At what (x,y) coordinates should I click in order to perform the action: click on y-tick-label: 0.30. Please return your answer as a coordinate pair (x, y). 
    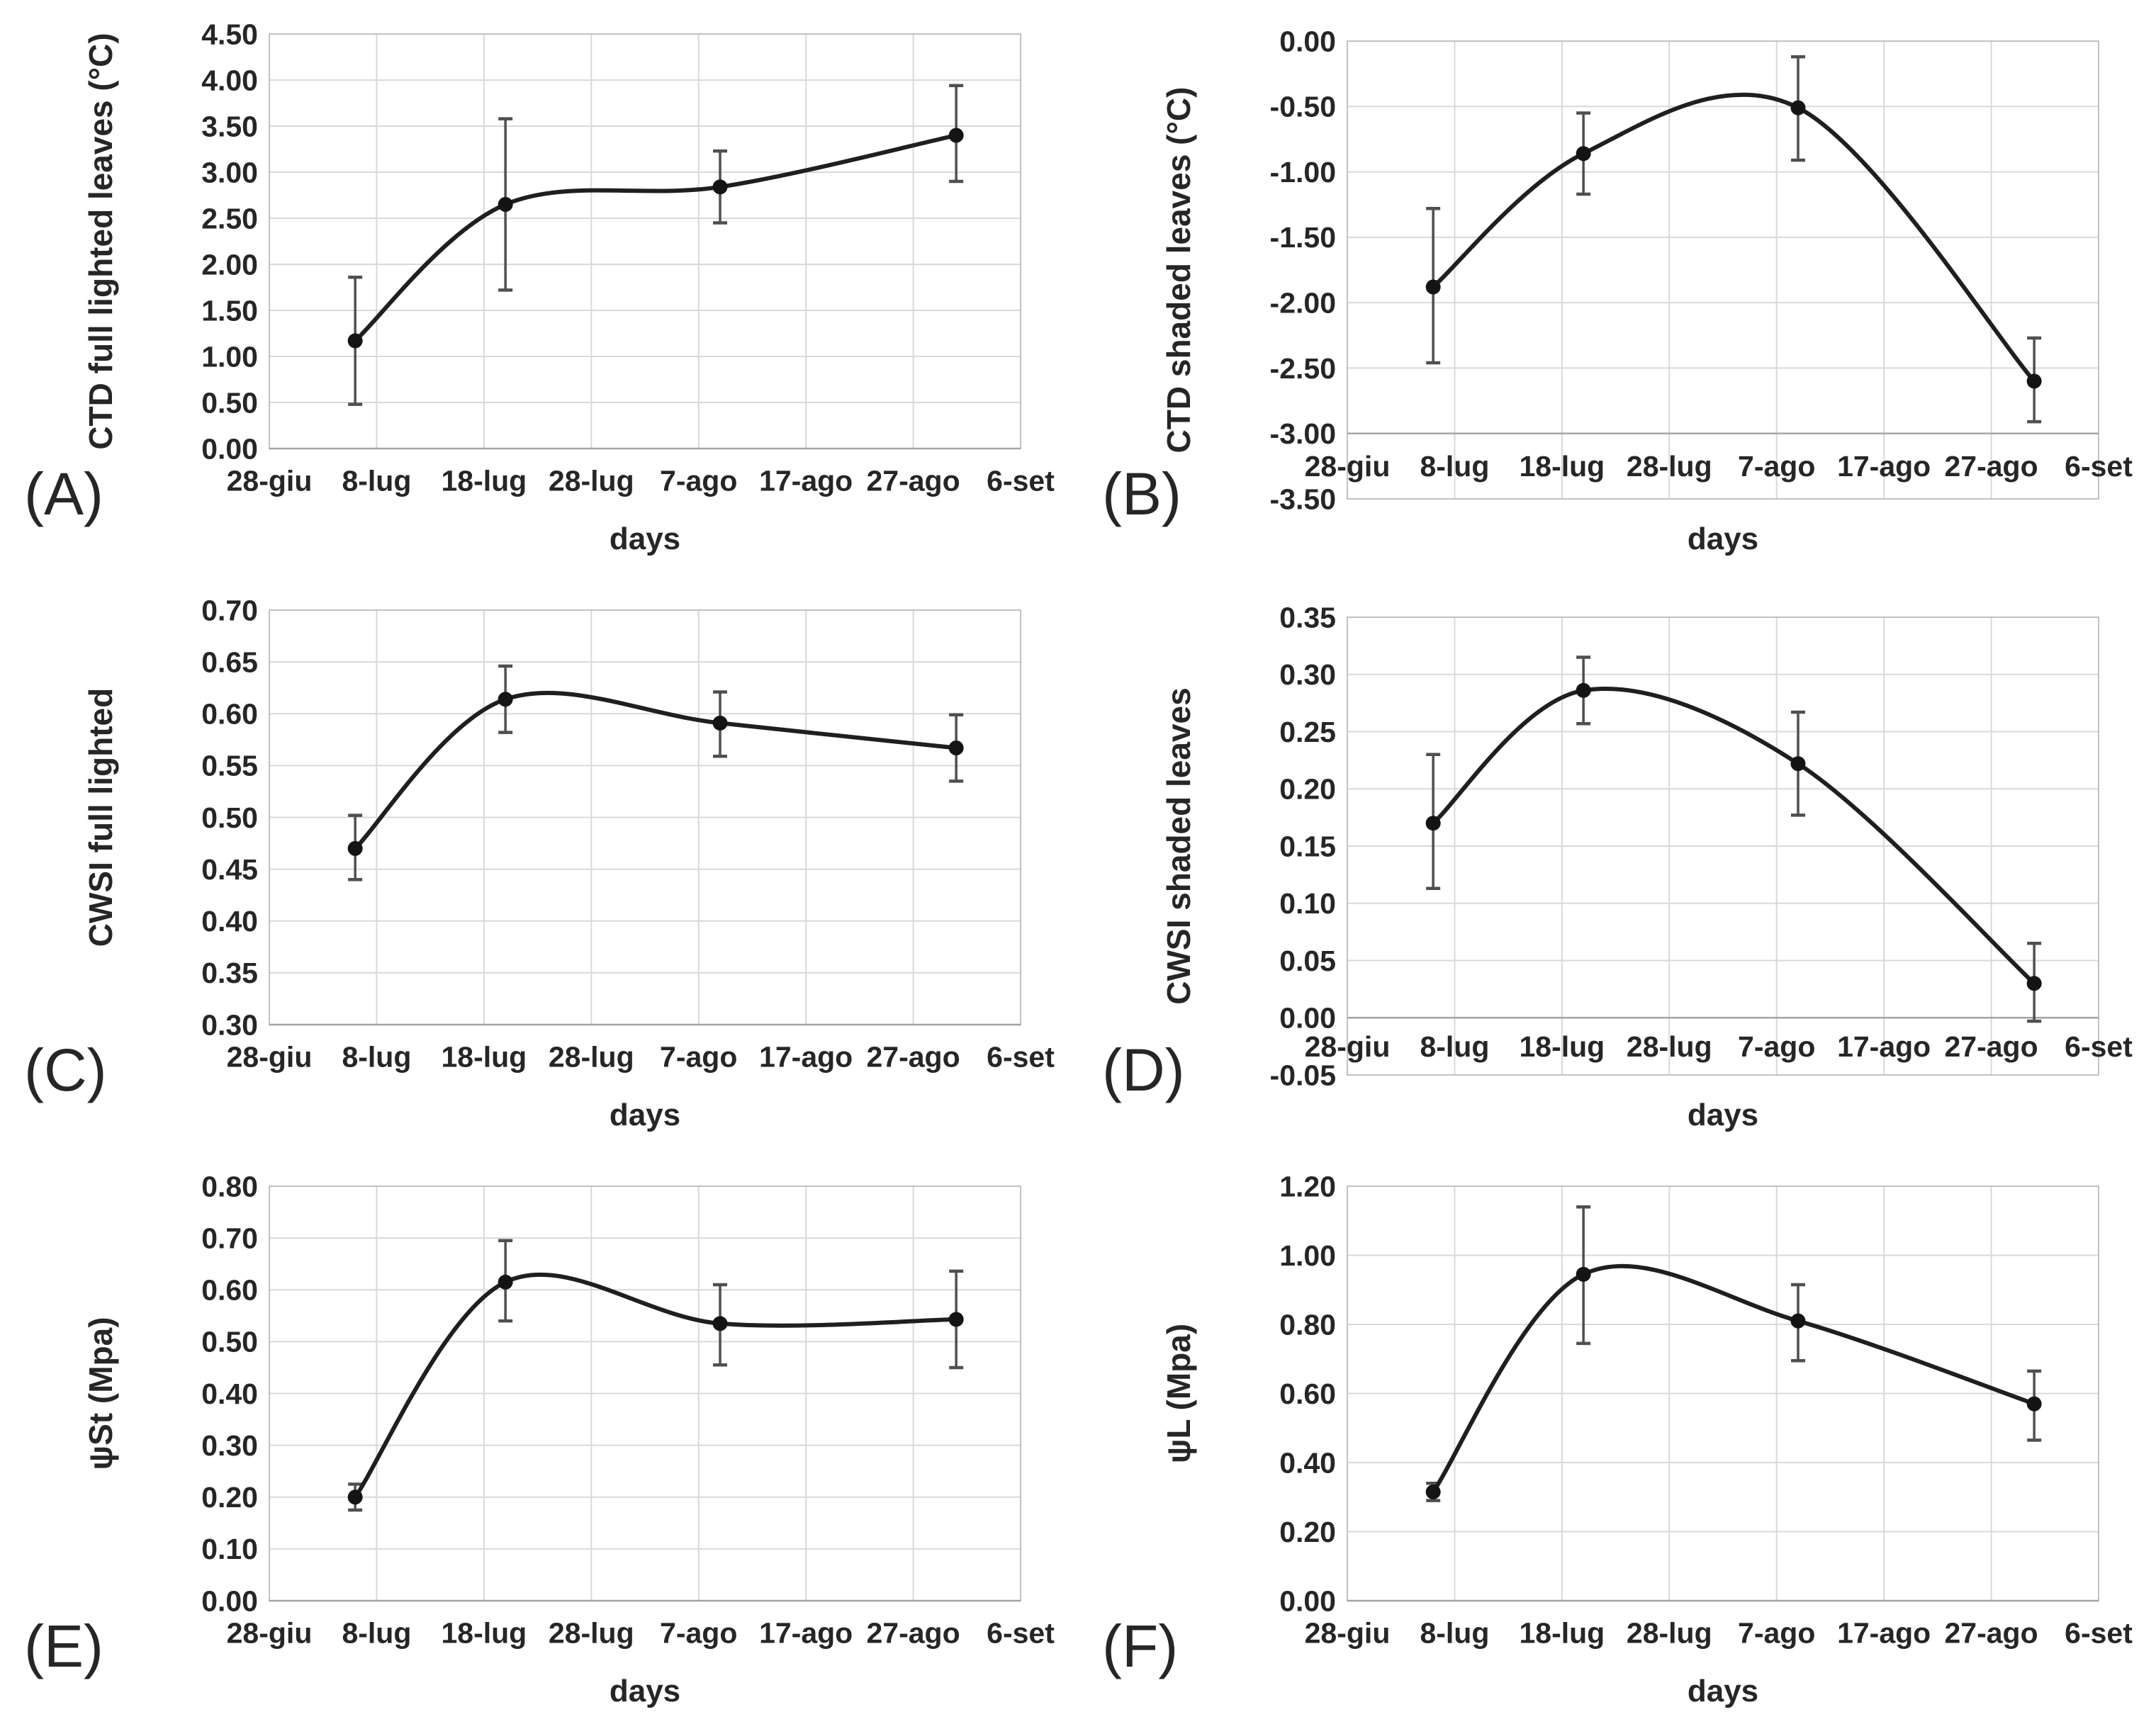
    Looking at the image, I should click on (229, 1445).